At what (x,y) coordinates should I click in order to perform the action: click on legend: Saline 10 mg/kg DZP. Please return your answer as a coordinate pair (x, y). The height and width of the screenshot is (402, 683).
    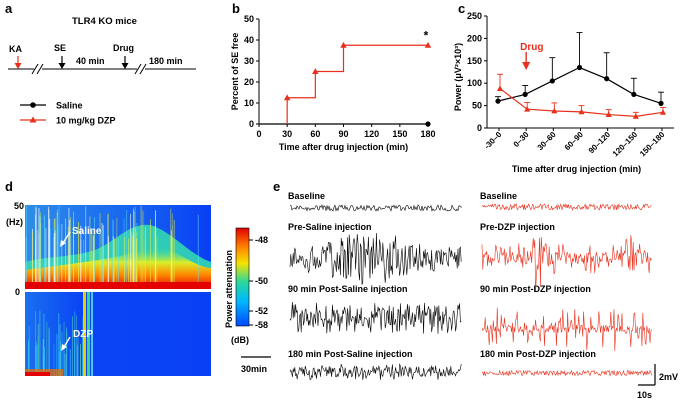
    Looking at the image, I should click on (68, 113).